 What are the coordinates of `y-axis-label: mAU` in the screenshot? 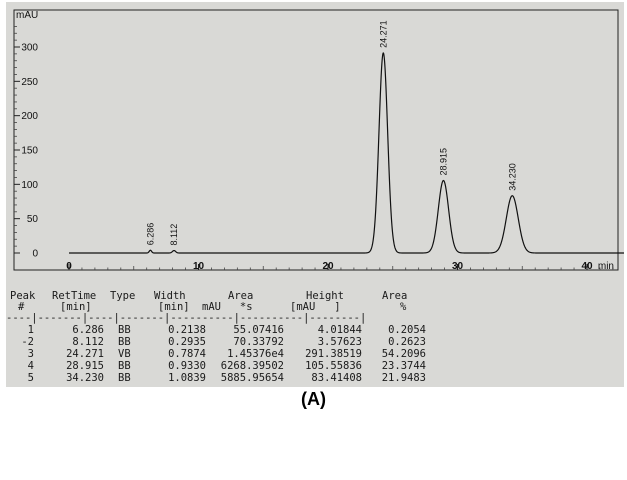 It's located at (27, 15).